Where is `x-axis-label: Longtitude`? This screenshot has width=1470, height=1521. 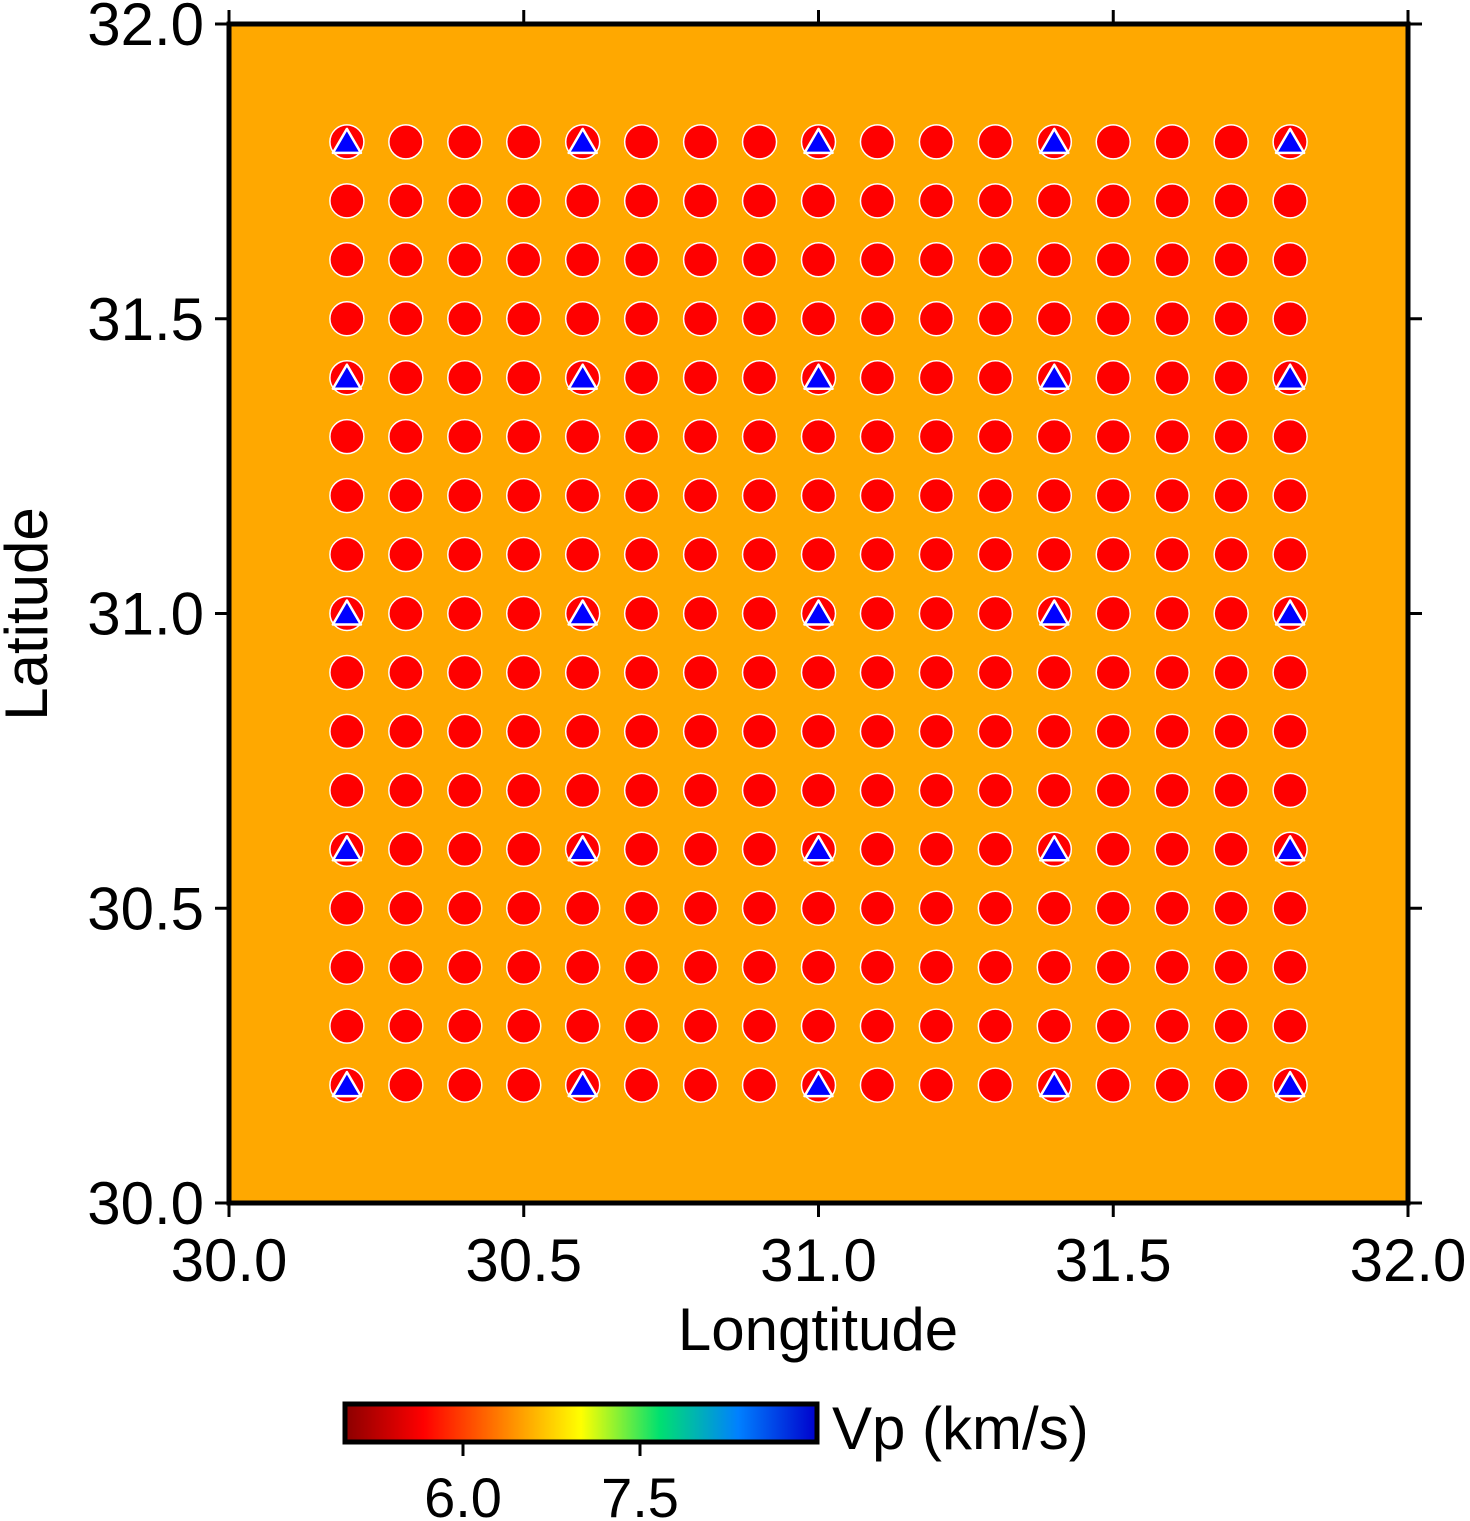 x-axis-label: Longtitude is located at coordinates (818, 1329).